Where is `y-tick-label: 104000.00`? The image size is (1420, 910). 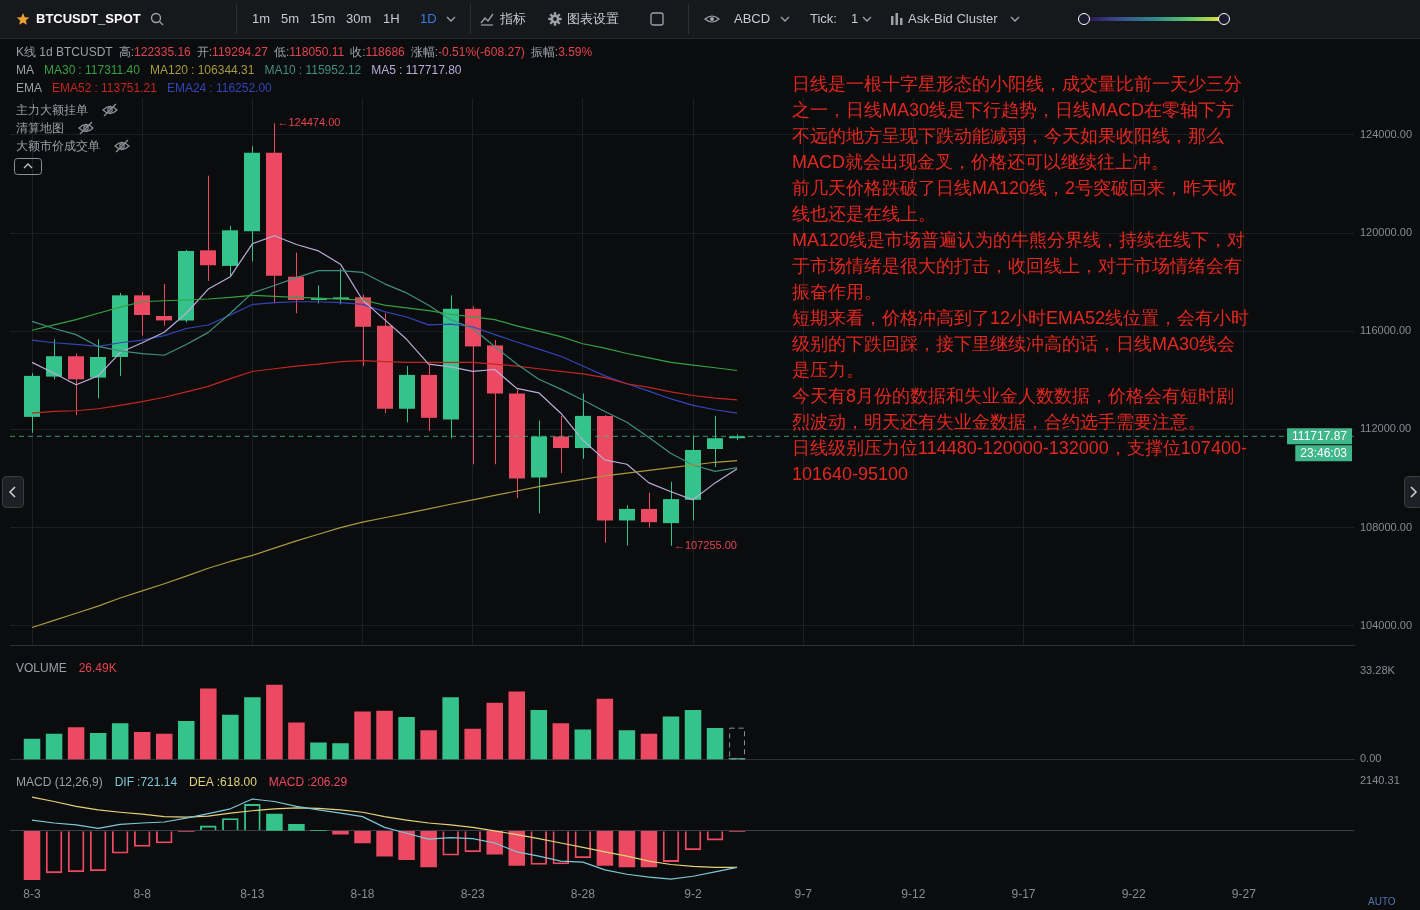
y-tick-label: 104000.00 is located at coordinates (1386, 624).